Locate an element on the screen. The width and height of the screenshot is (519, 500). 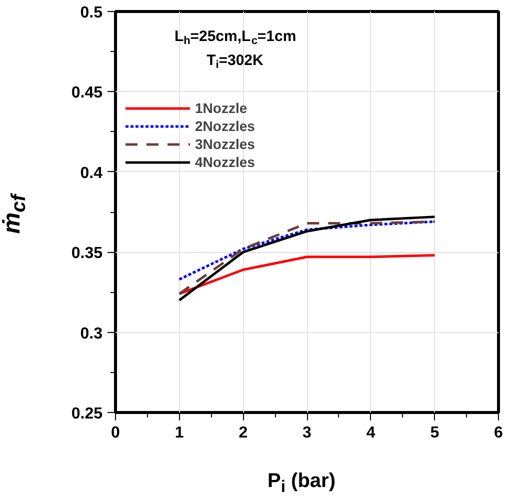
y-tick-label: 0.35 is located at coordinates (87, 253).